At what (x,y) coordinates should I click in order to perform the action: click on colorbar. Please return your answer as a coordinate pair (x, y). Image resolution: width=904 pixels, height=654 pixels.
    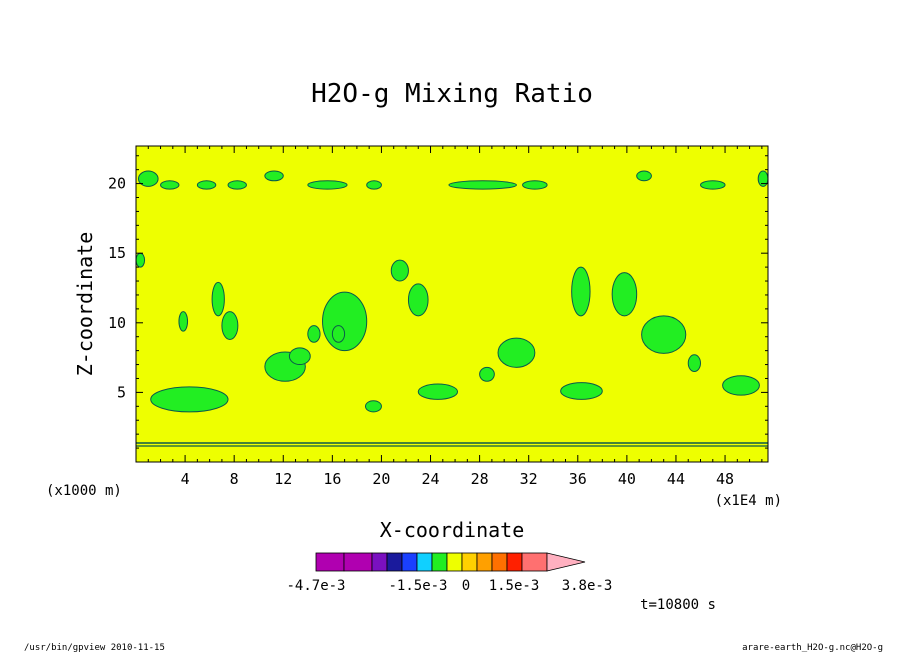
    Looking at the image, I should click on (450, 562).